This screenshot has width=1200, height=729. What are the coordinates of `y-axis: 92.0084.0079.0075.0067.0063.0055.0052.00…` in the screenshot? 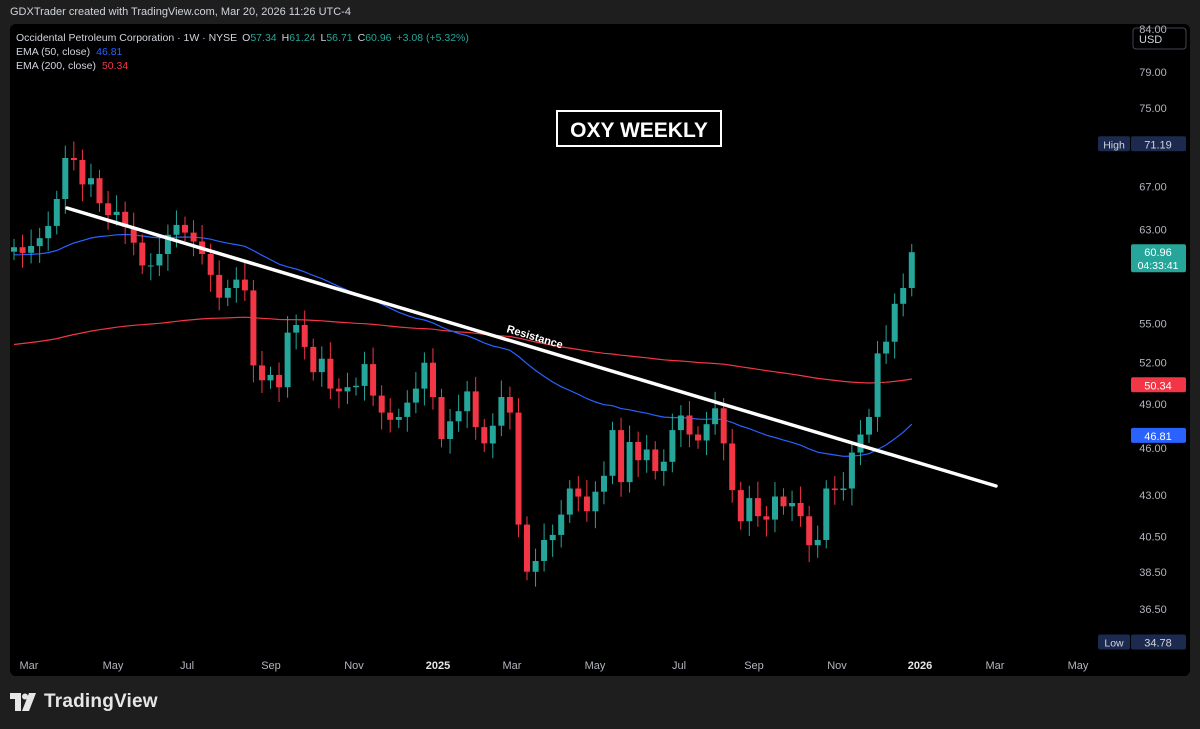 It's located at (1153, 350).